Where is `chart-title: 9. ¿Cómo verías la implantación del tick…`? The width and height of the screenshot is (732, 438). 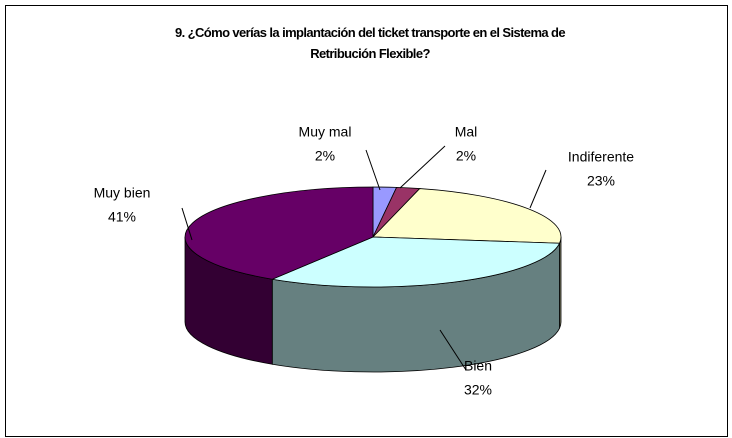
chart-title: 9. ¿Cómo verías la implantación del tick… is located at coordinates (370, 43).